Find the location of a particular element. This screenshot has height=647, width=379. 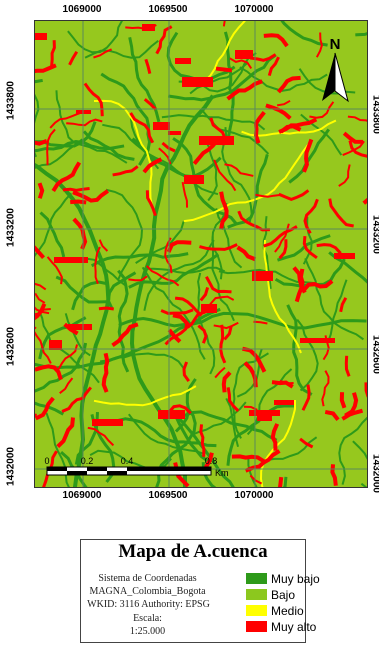

top-tick-1: 1069000 is located at coordinates (82, 9).